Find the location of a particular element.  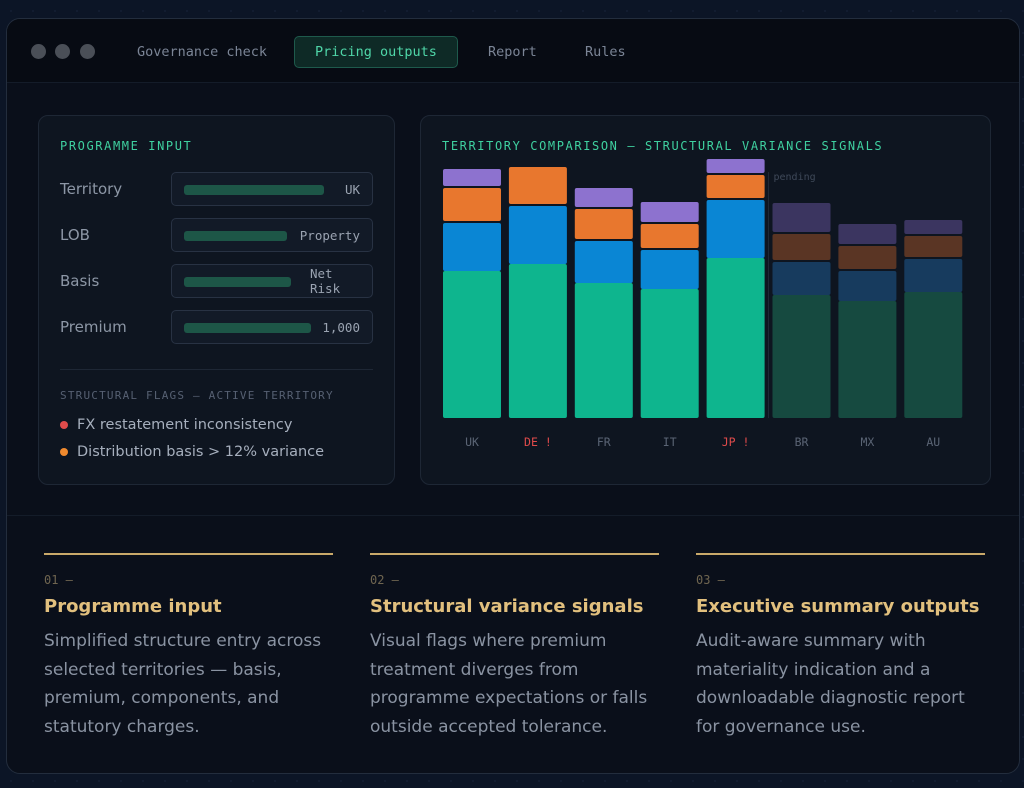

feature-number: 01 — is located at coordinates (58, 580).